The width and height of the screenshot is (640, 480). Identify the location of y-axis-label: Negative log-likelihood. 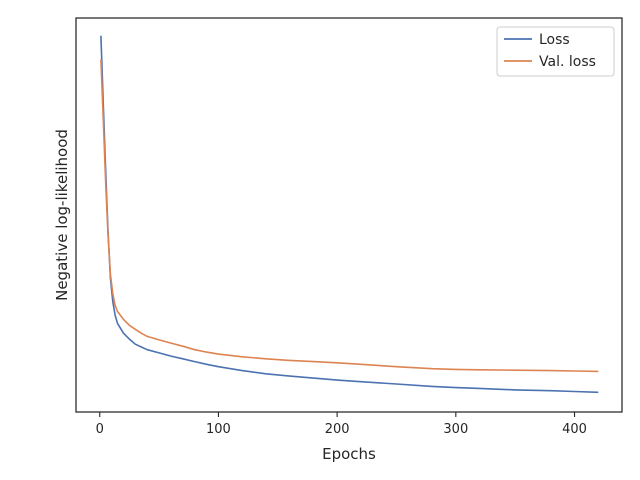
(62, 215).